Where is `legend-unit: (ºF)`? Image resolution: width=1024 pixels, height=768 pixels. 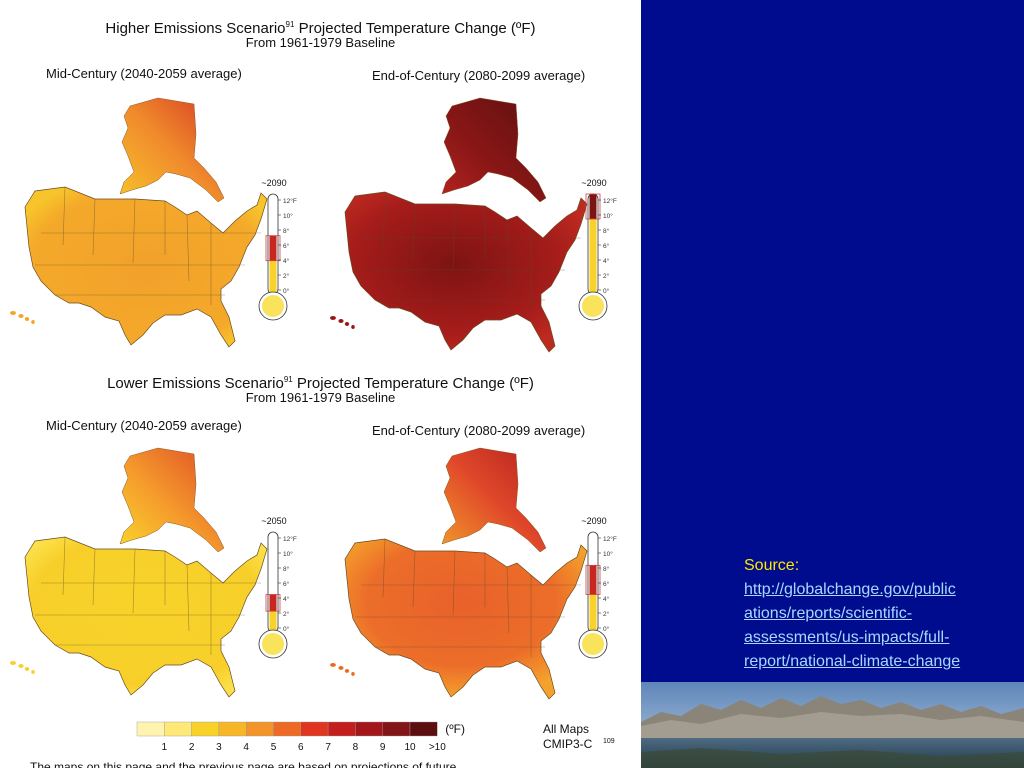 legend-unit: (ºF) is located at coordinates (455, 729).